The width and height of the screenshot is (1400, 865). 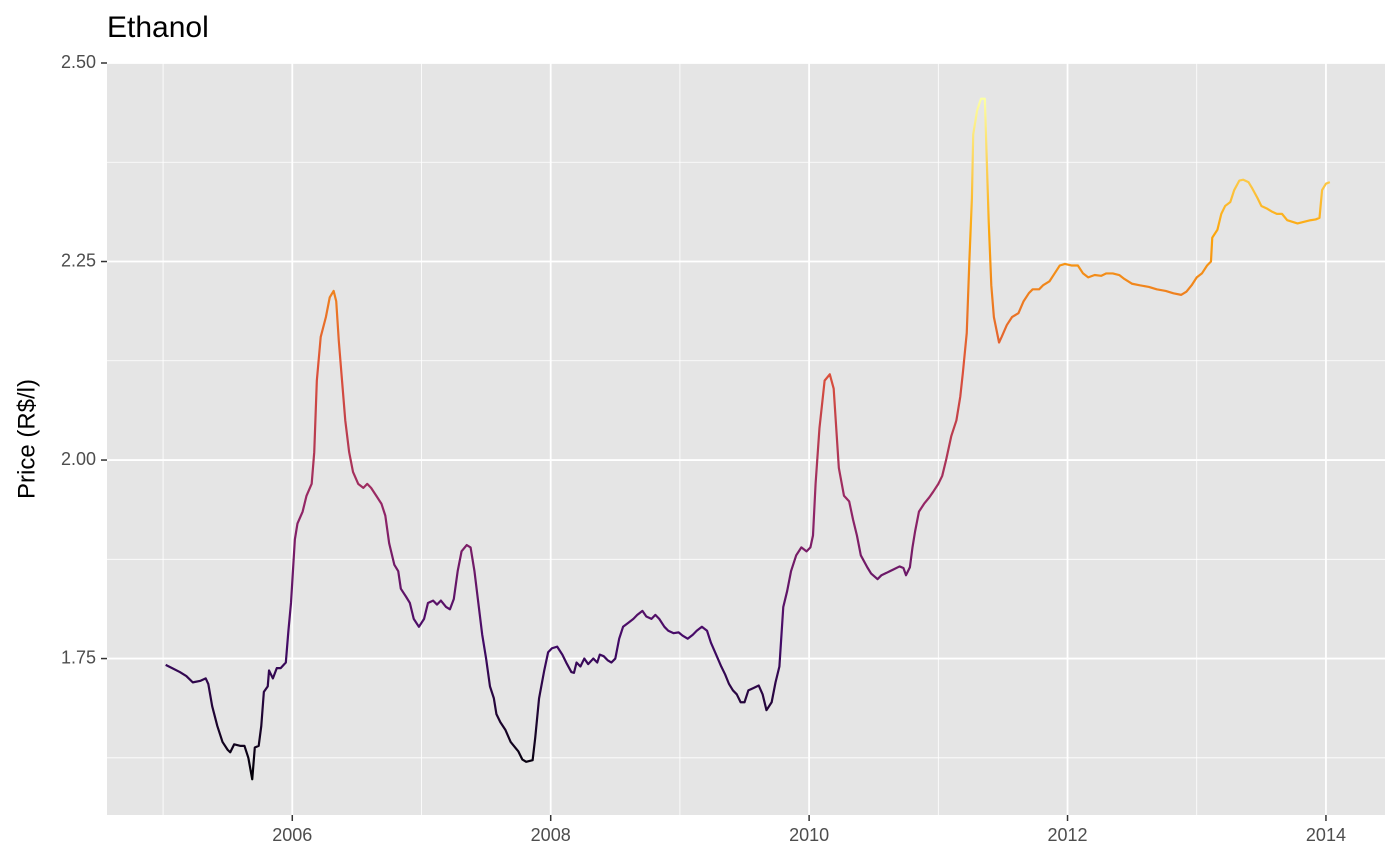 I want to click on chart-title: Ethanol, so click(x=158, y=27).